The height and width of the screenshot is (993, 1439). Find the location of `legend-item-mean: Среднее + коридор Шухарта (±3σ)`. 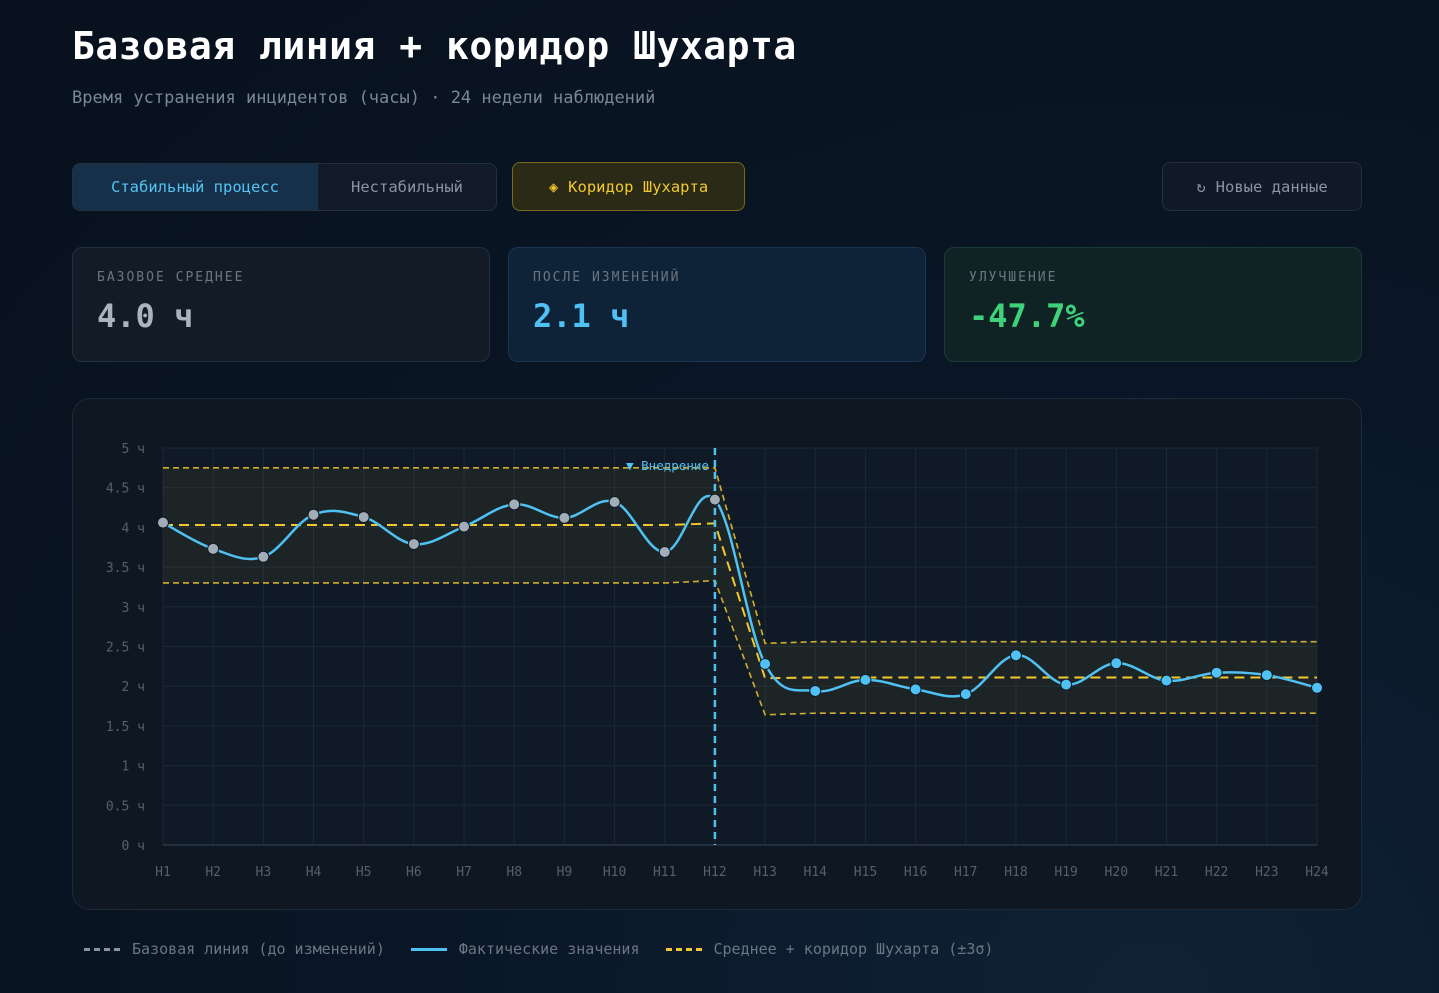

legend-item-mean: Среднее + коридор Шухарта (±3σ) is located at coordinates (829, 949).